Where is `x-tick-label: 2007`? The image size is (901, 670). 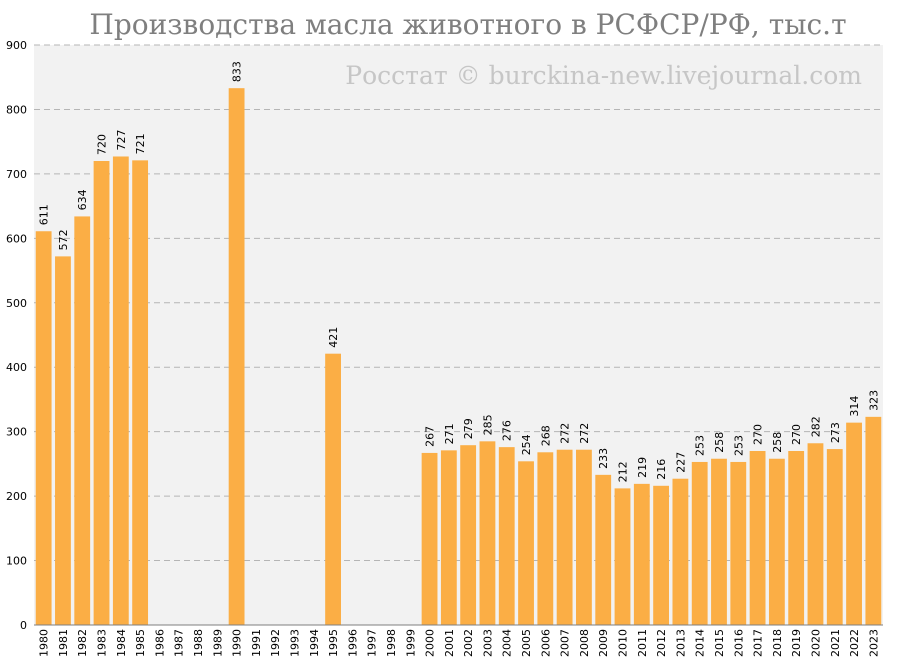 x-tick-label: 2007 is located at coordinates (565, 643).